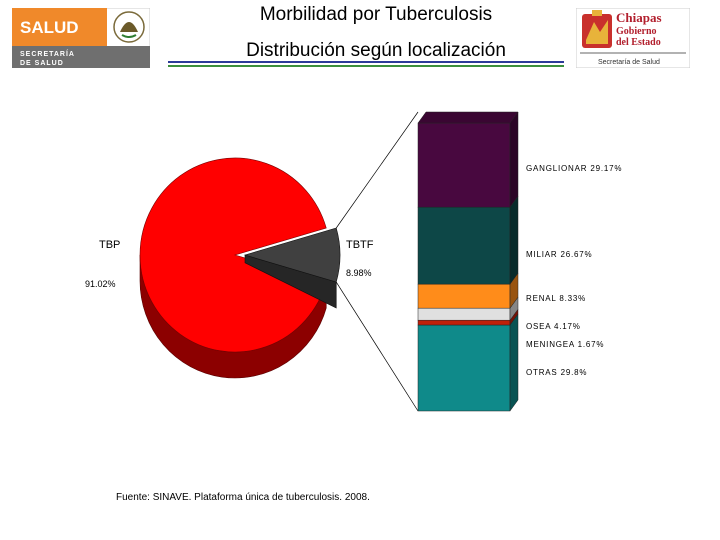 This screenshot has width=720, height=540. I want to click on chiapas-logo-title: Chiapas, so click(639, 17).